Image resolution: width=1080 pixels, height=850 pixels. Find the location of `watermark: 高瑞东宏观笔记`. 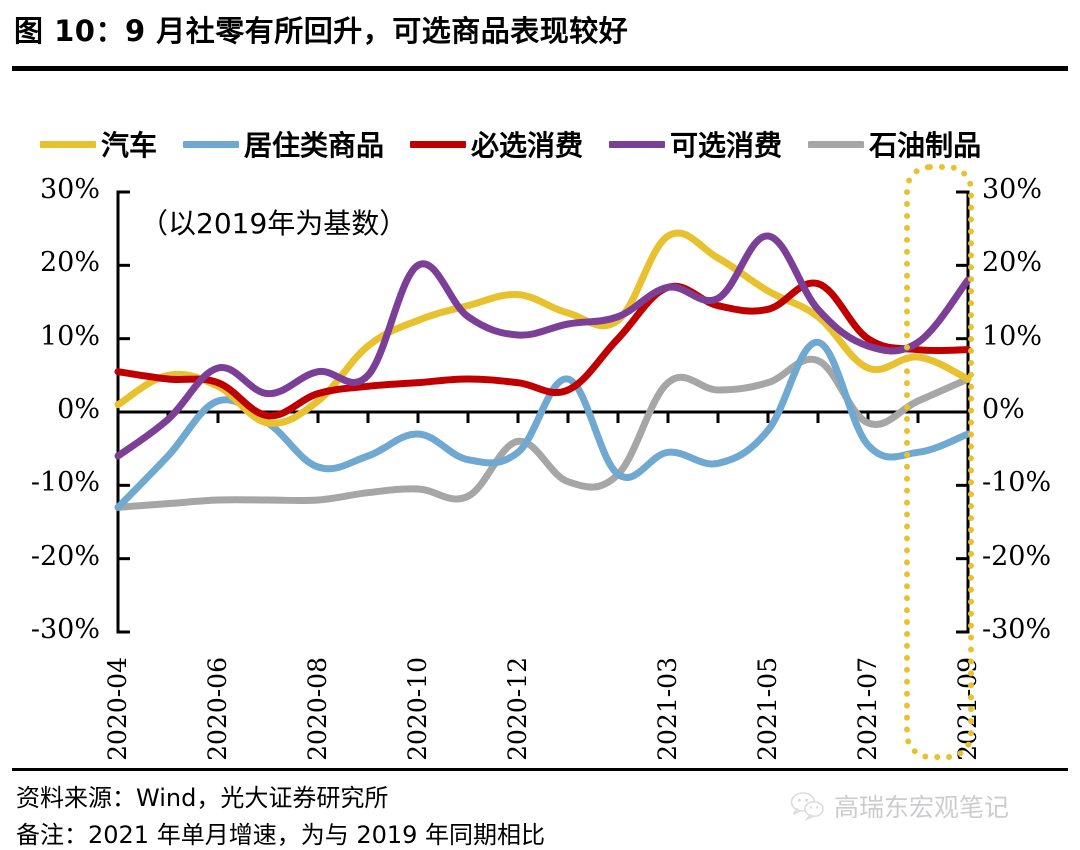

watermark: 高瑞东宏观笔记 is located at coordinates (899, 806).